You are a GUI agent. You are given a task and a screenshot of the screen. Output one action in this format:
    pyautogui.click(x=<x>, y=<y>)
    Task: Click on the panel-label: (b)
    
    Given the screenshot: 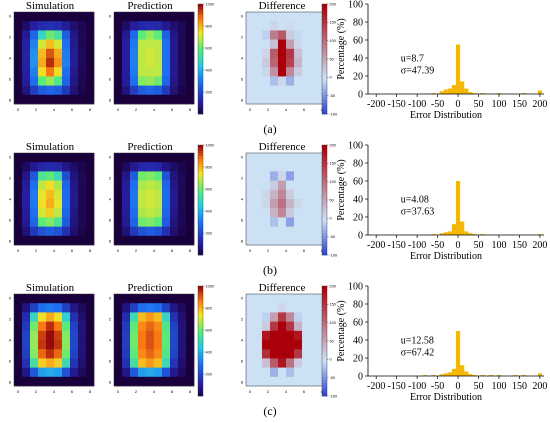 What is the action you would take?
    pyautogui.click(x=270, y=270)
    